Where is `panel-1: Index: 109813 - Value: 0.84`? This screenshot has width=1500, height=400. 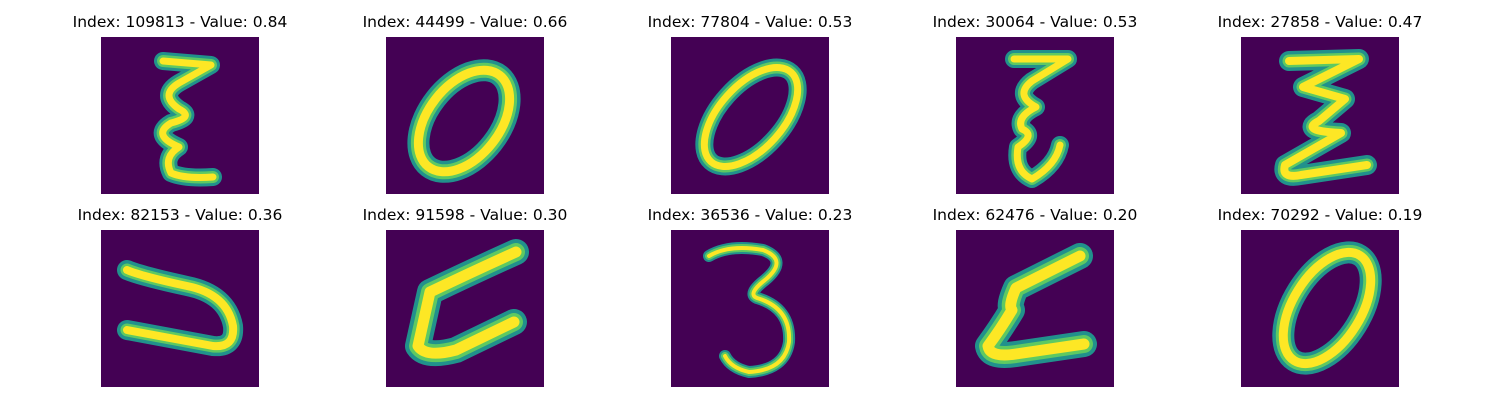
panel-1: Index: 109813 - Value: 0.84 is located at coordinates (180, 103).